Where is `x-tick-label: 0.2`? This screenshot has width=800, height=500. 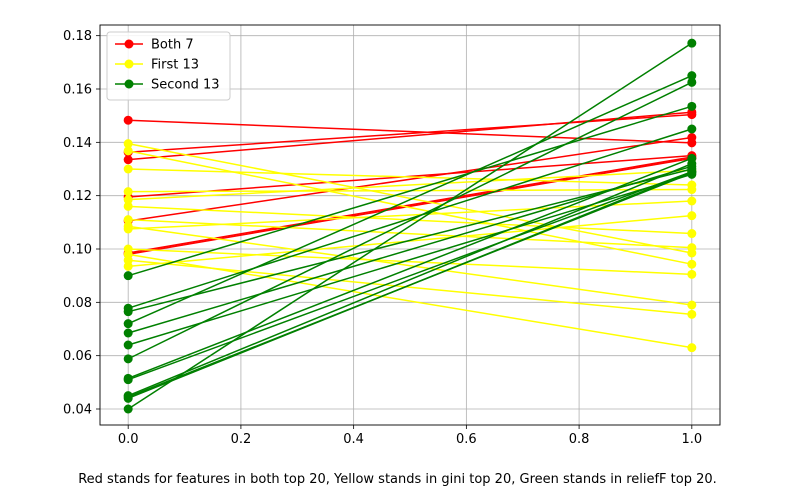 x-tick-label: 0.2 is located at coordinates (241, 439).